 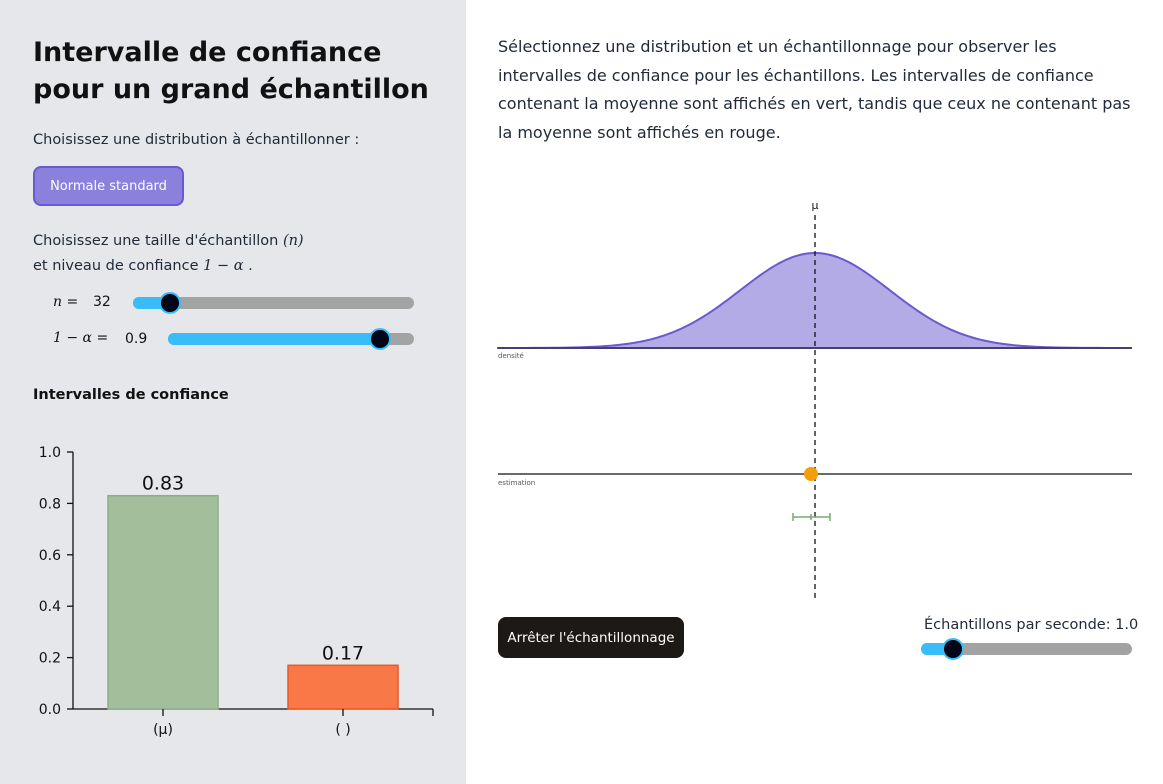 What do you see at coordinates (342, 730) in the screenshot?
I see `x-tick-label: ( )` at bounding box center [342, 730].